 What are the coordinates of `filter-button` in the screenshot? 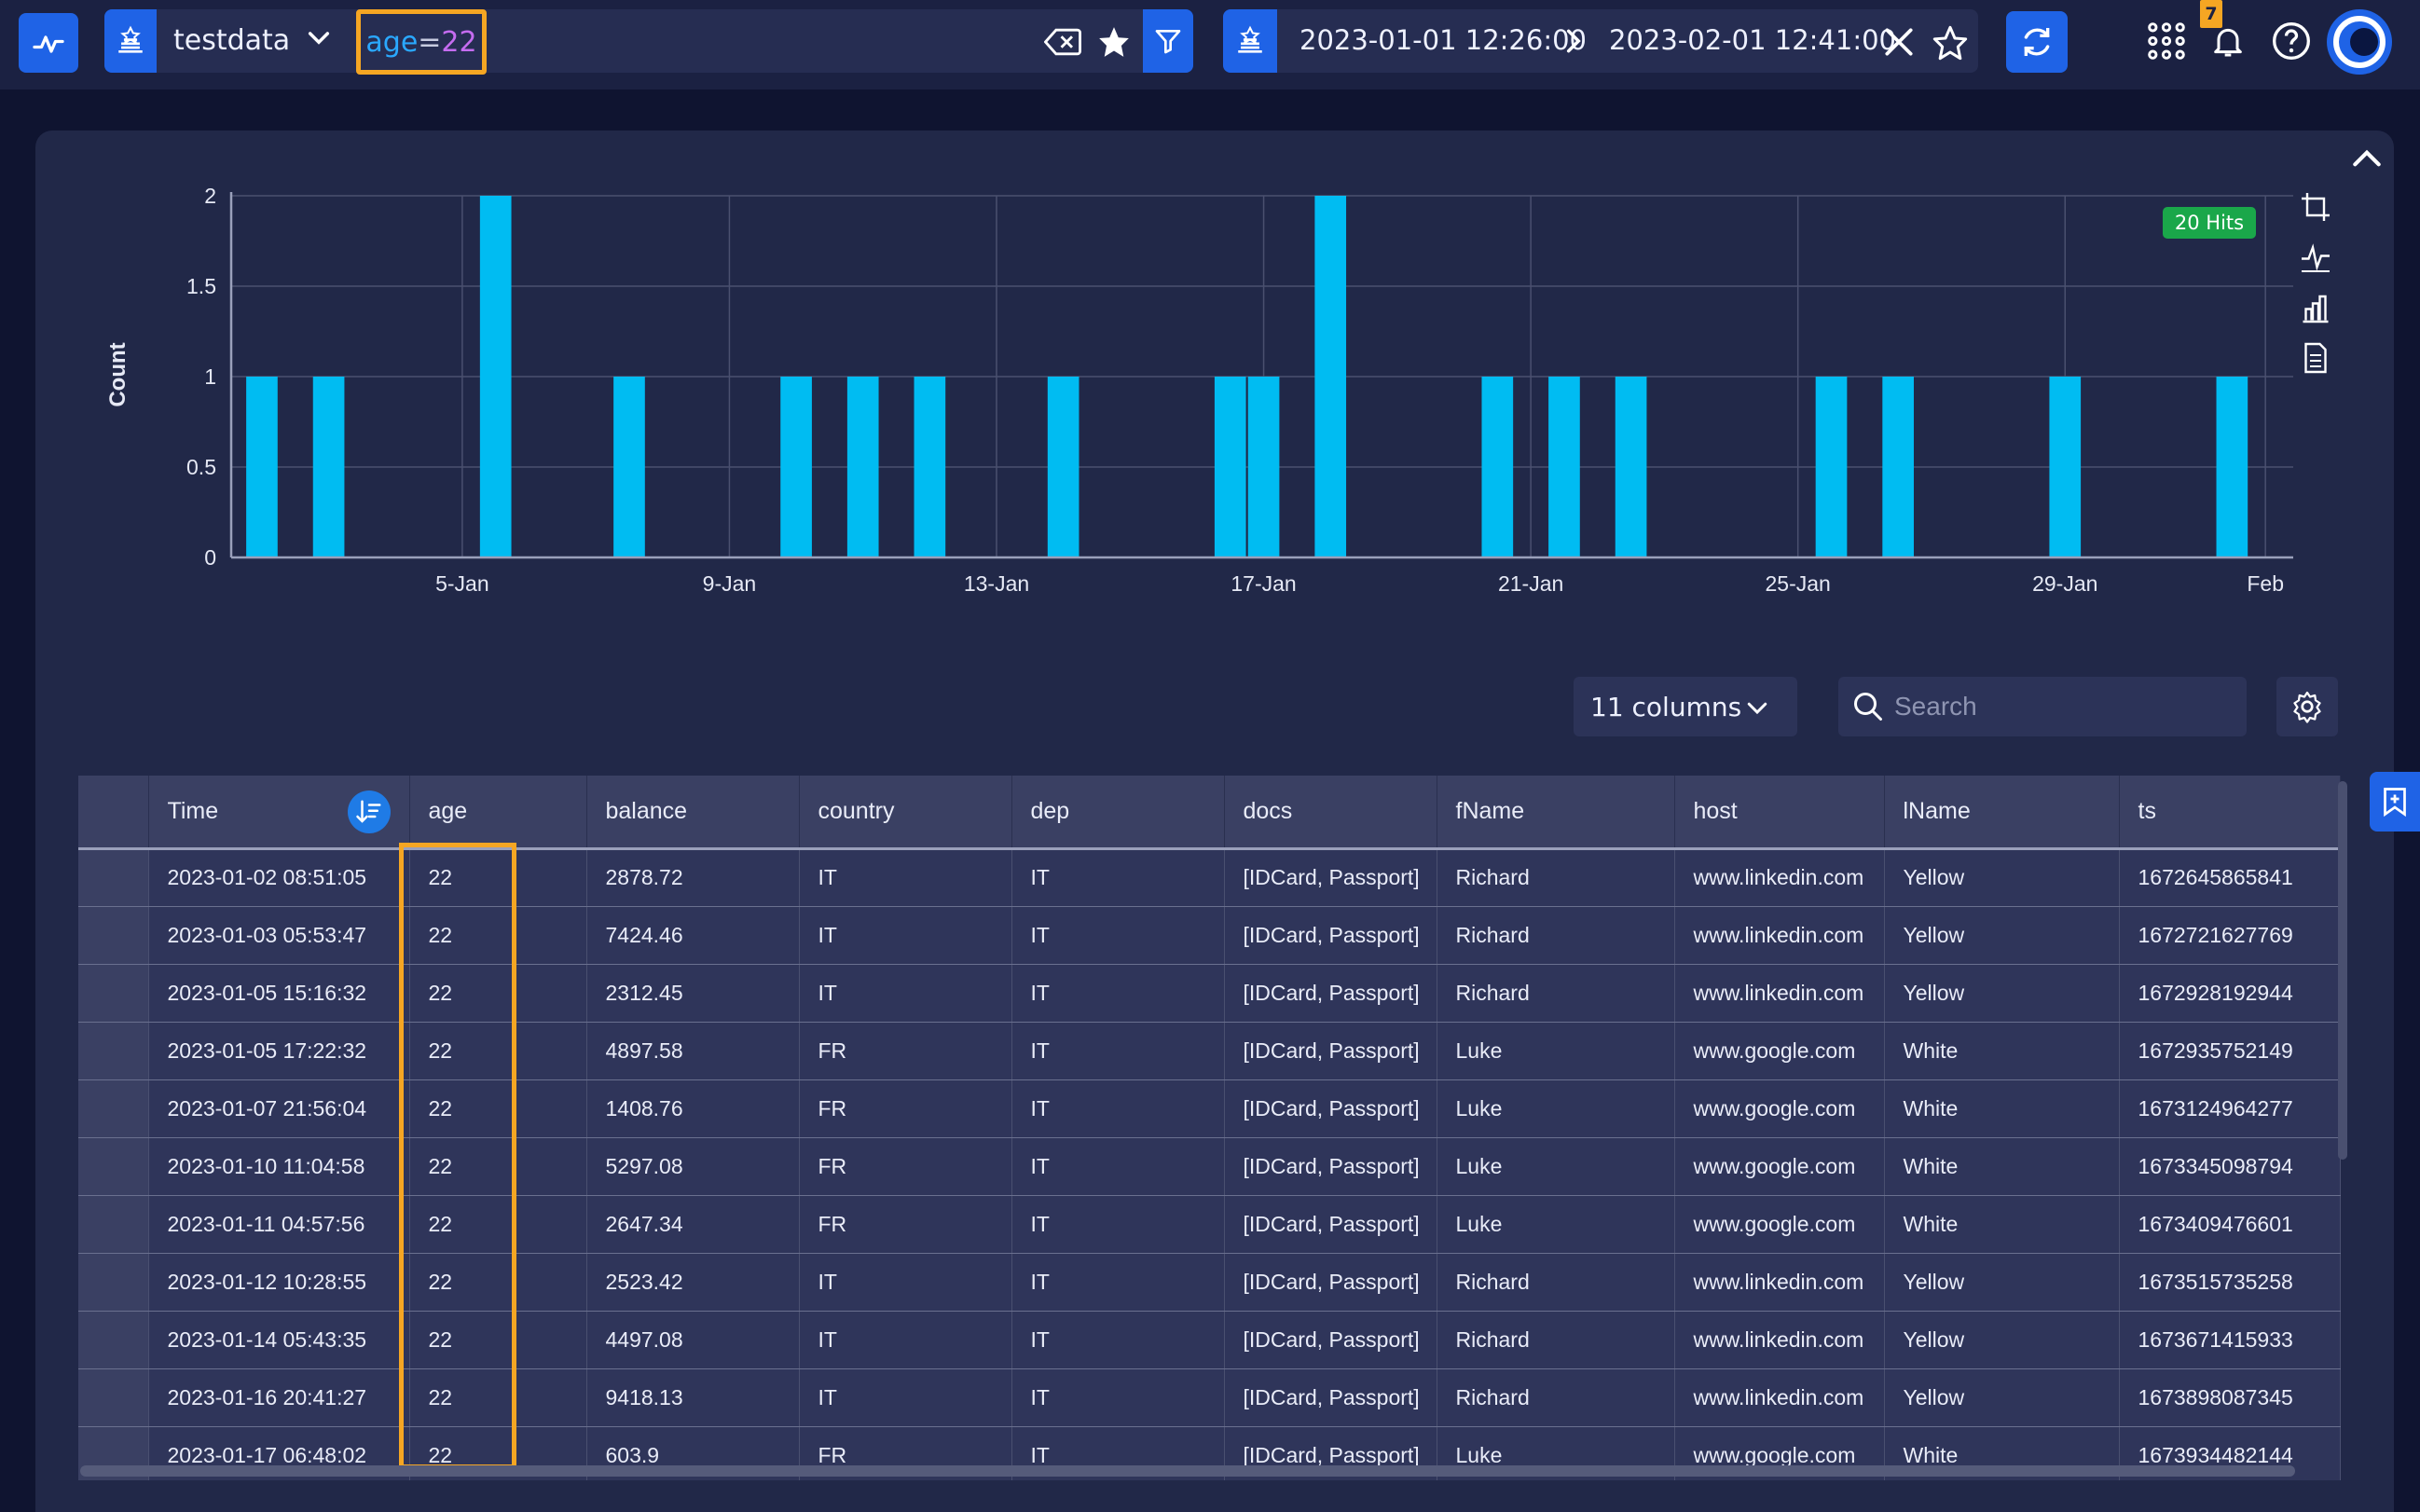 It's located at (1168, 41).